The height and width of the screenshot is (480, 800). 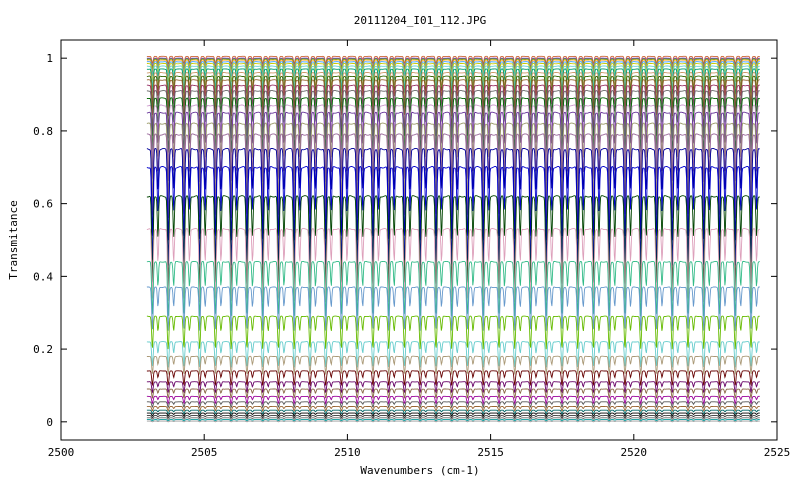 What do you see at coordinates (634, 452) in the screenshot?
I see `x-tick-label-4: 2520` at bounding box center [634, 452].